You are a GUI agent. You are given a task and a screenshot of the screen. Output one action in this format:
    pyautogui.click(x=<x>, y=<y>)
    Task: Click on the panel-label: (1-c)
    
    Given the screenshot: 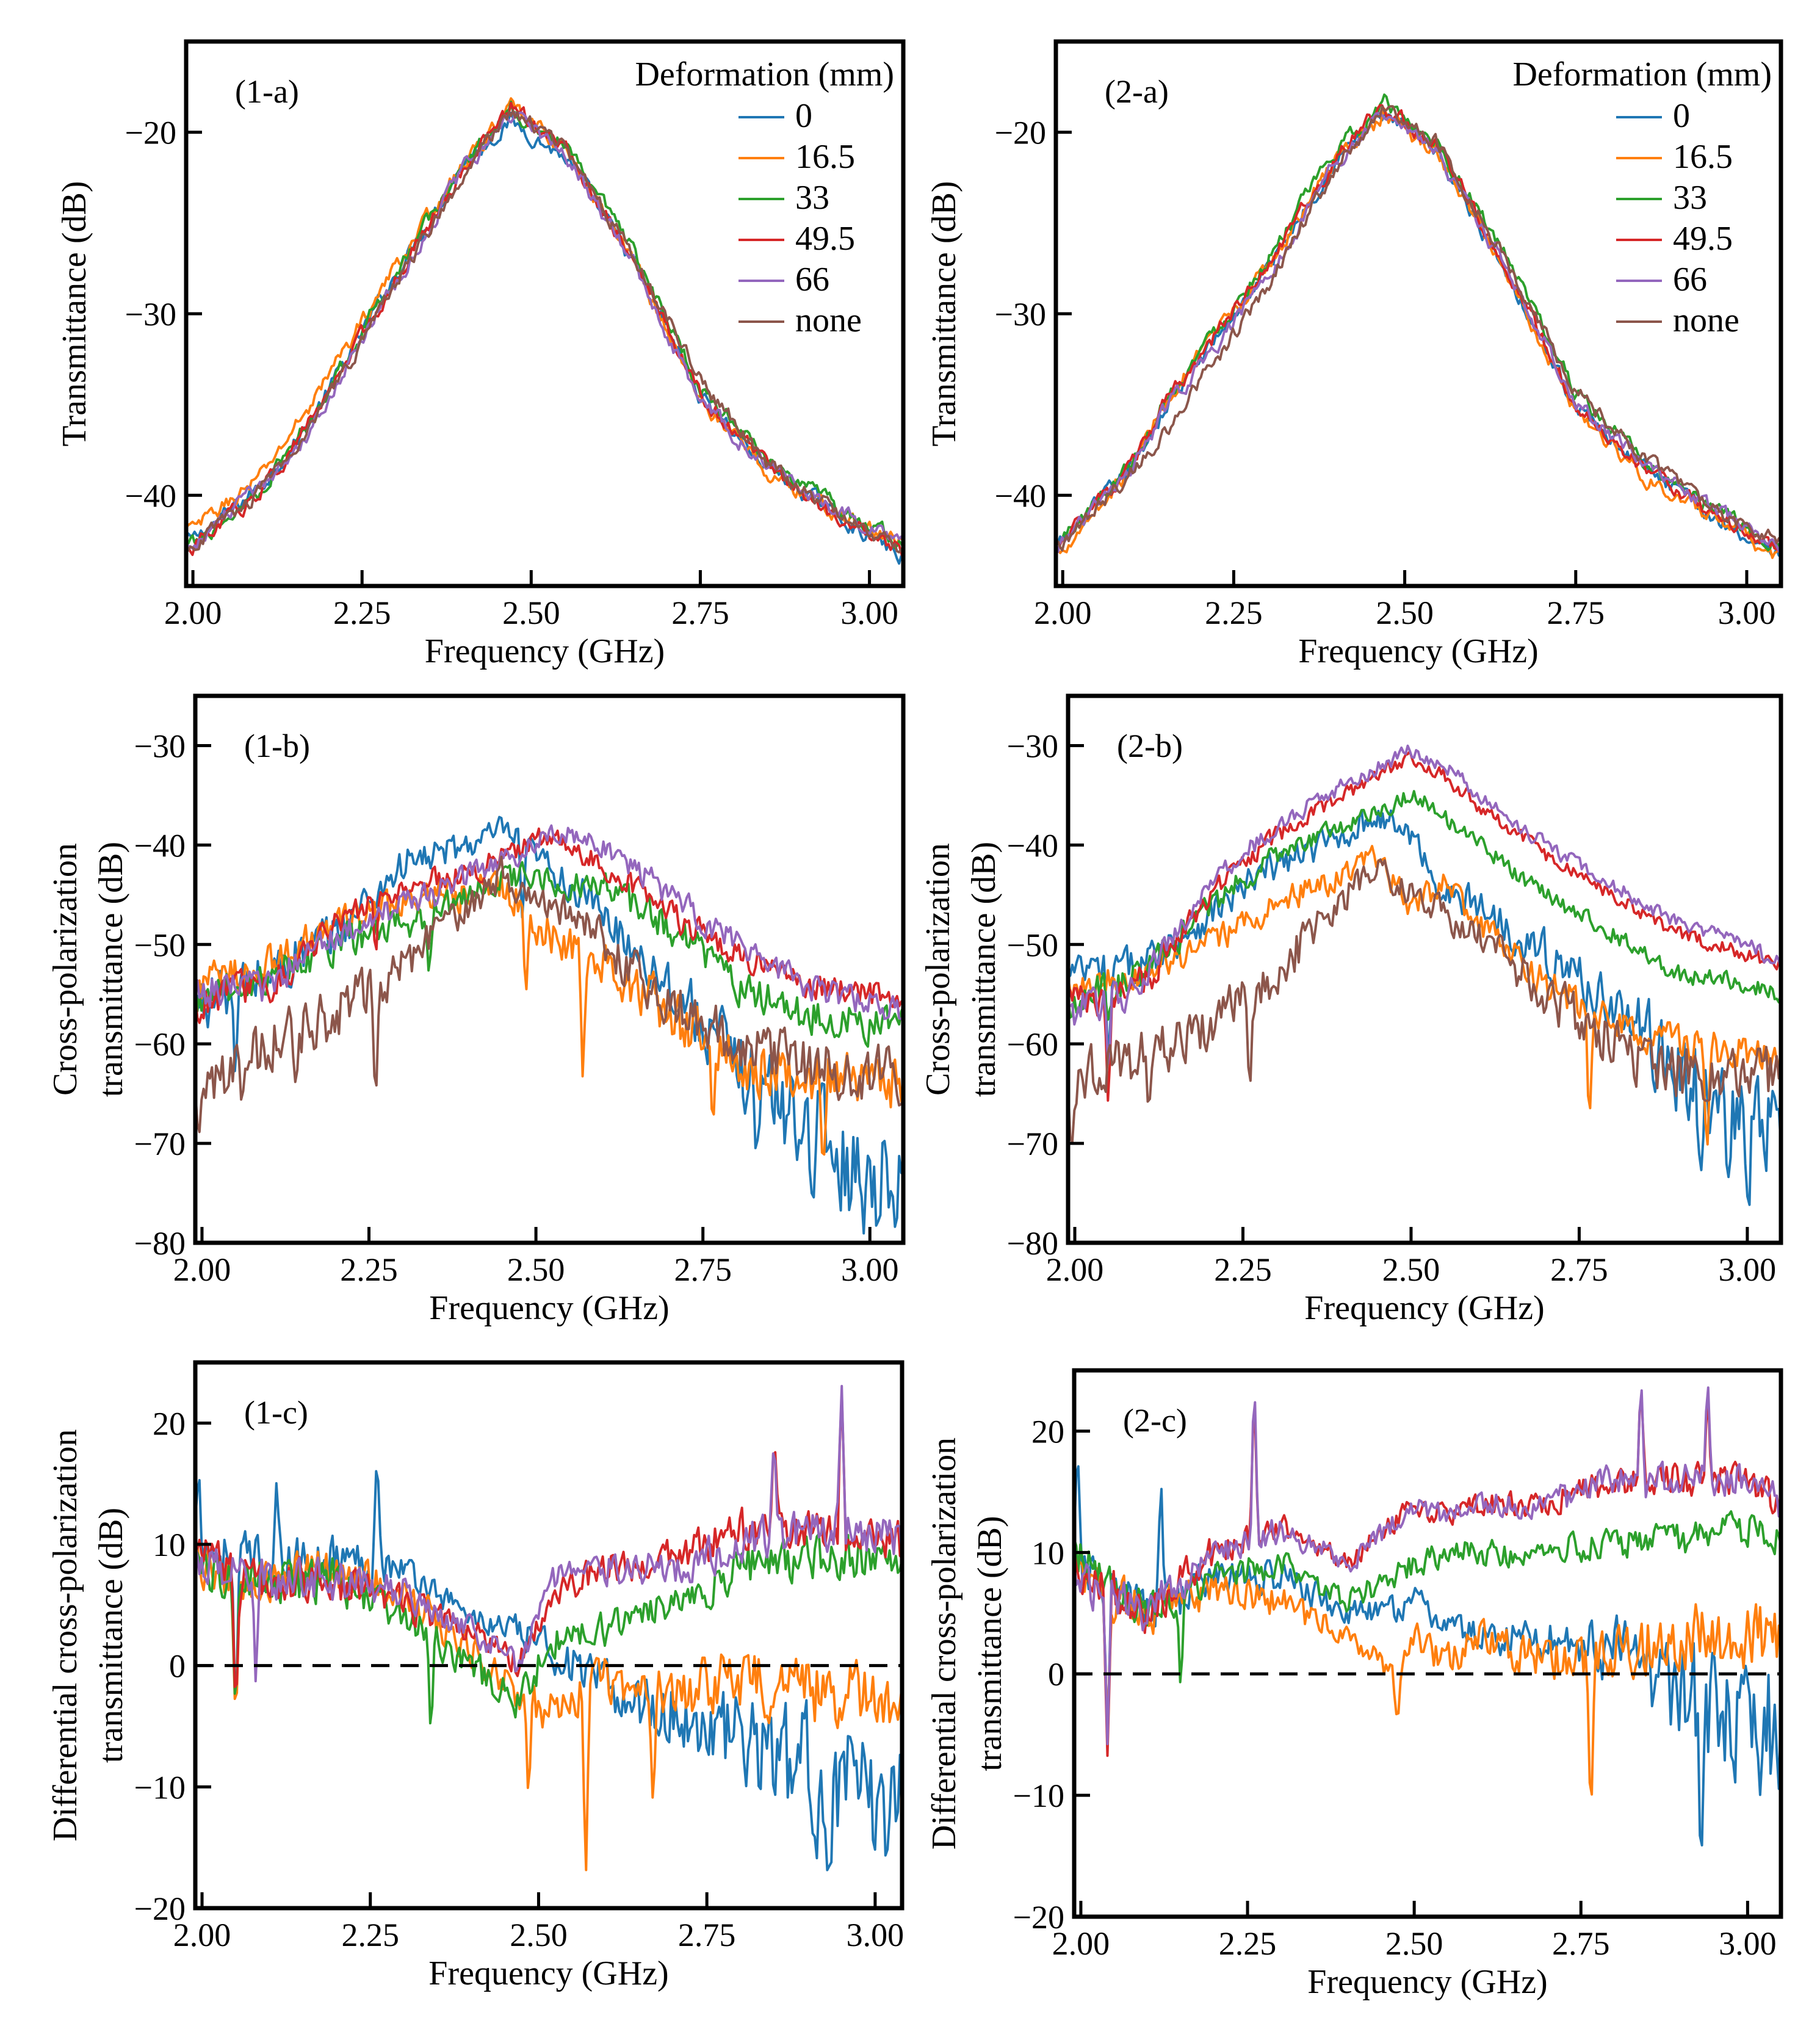 What is the action you would take?
    pyautogui.click(x=276, y=1412)
    